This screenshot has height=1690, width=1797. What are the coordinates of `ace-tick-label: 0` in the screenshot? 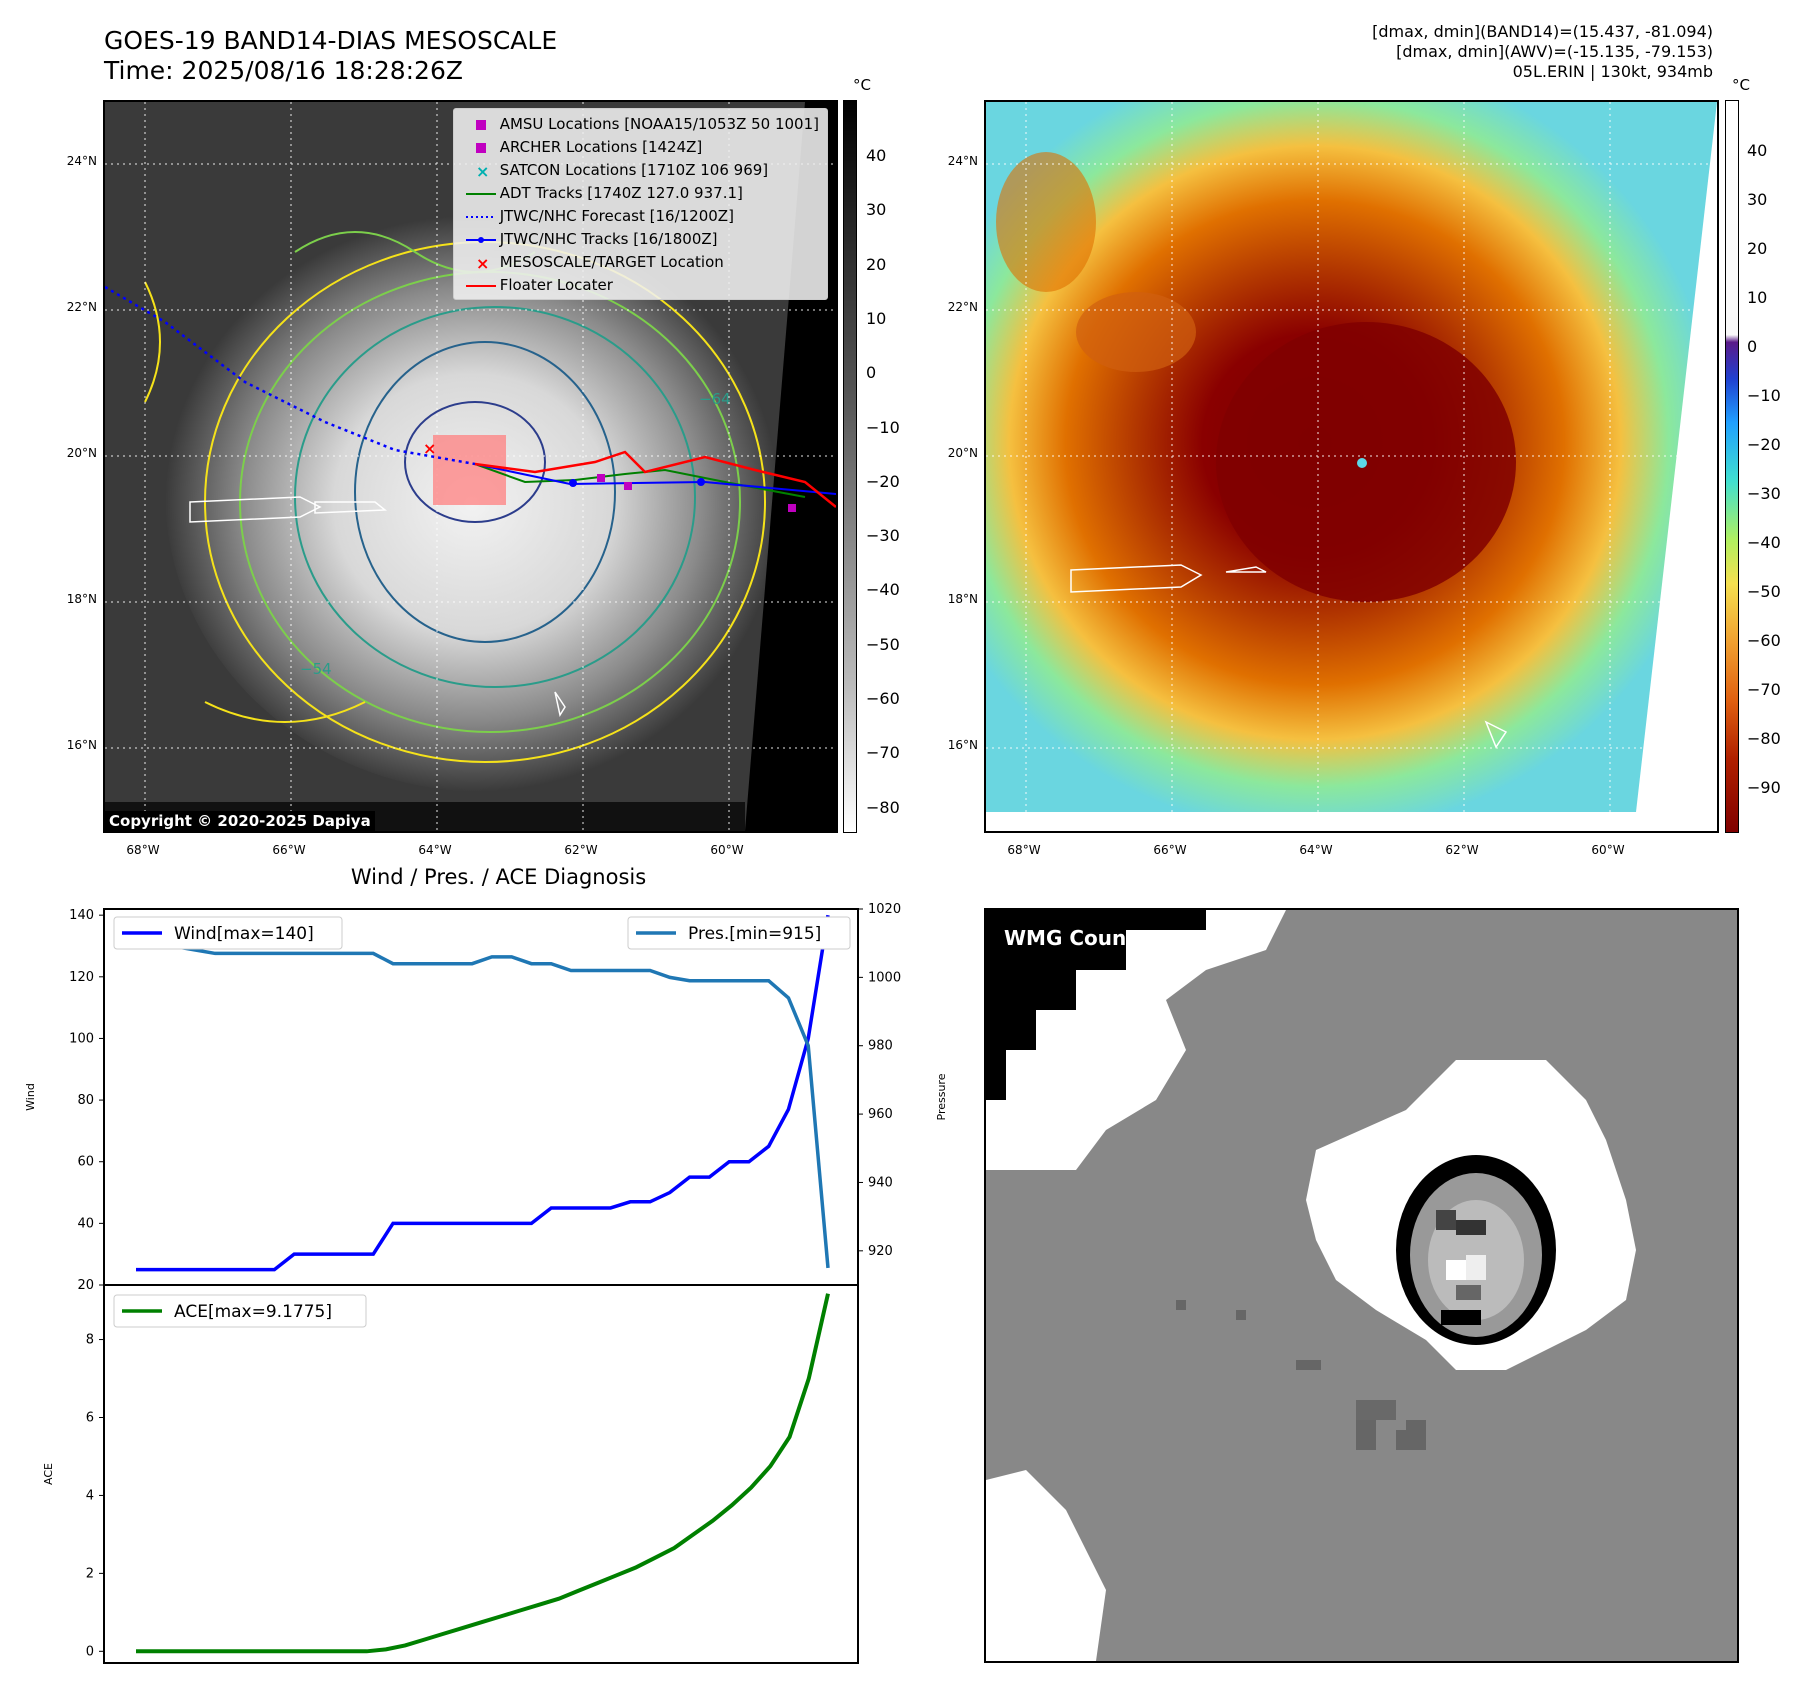 It's located at (90, 1651).